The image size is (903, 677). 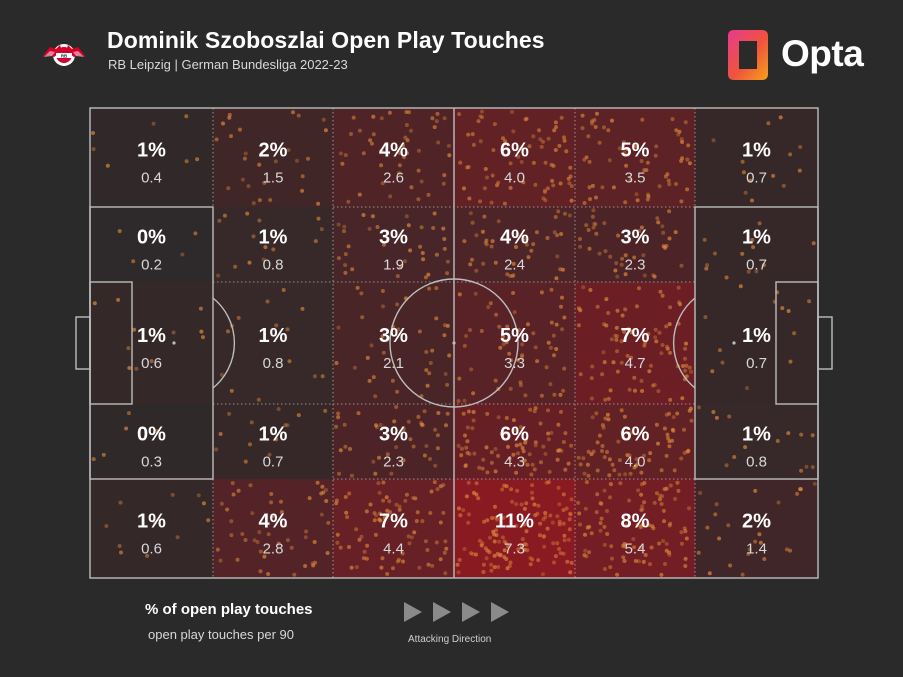 What do you see at coordinates (221, 634) in the screenshot?
I see `legend-per90-label: open play touches per 90` at bounding box center [221, 634].